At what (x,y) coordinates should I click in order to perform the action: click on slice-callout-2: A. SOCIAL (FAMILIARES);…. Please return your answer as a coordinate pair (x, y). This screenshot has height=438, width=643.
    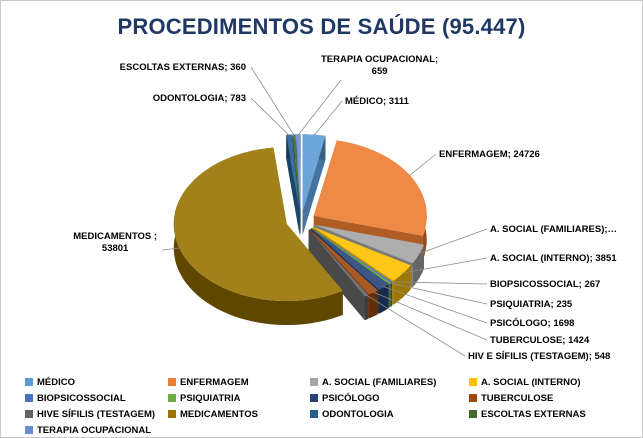
    Looking at the image, I should click on (554, 229).